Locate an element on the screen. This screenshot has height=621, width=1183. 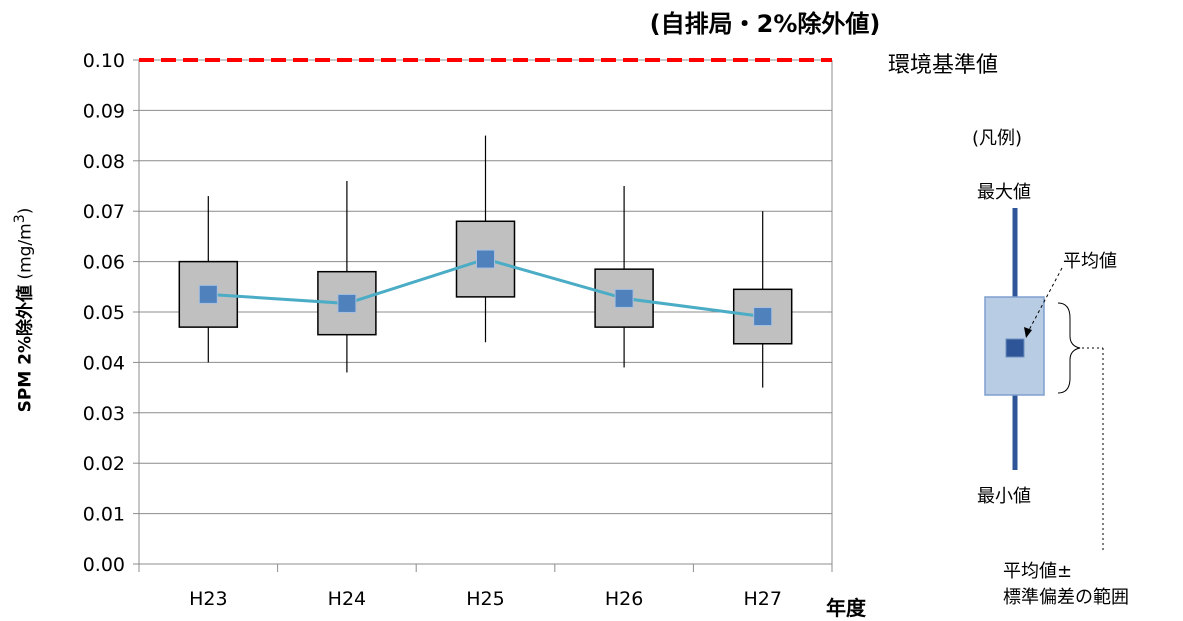
x-tick-label: H27 is located at coordinates (762, 599).